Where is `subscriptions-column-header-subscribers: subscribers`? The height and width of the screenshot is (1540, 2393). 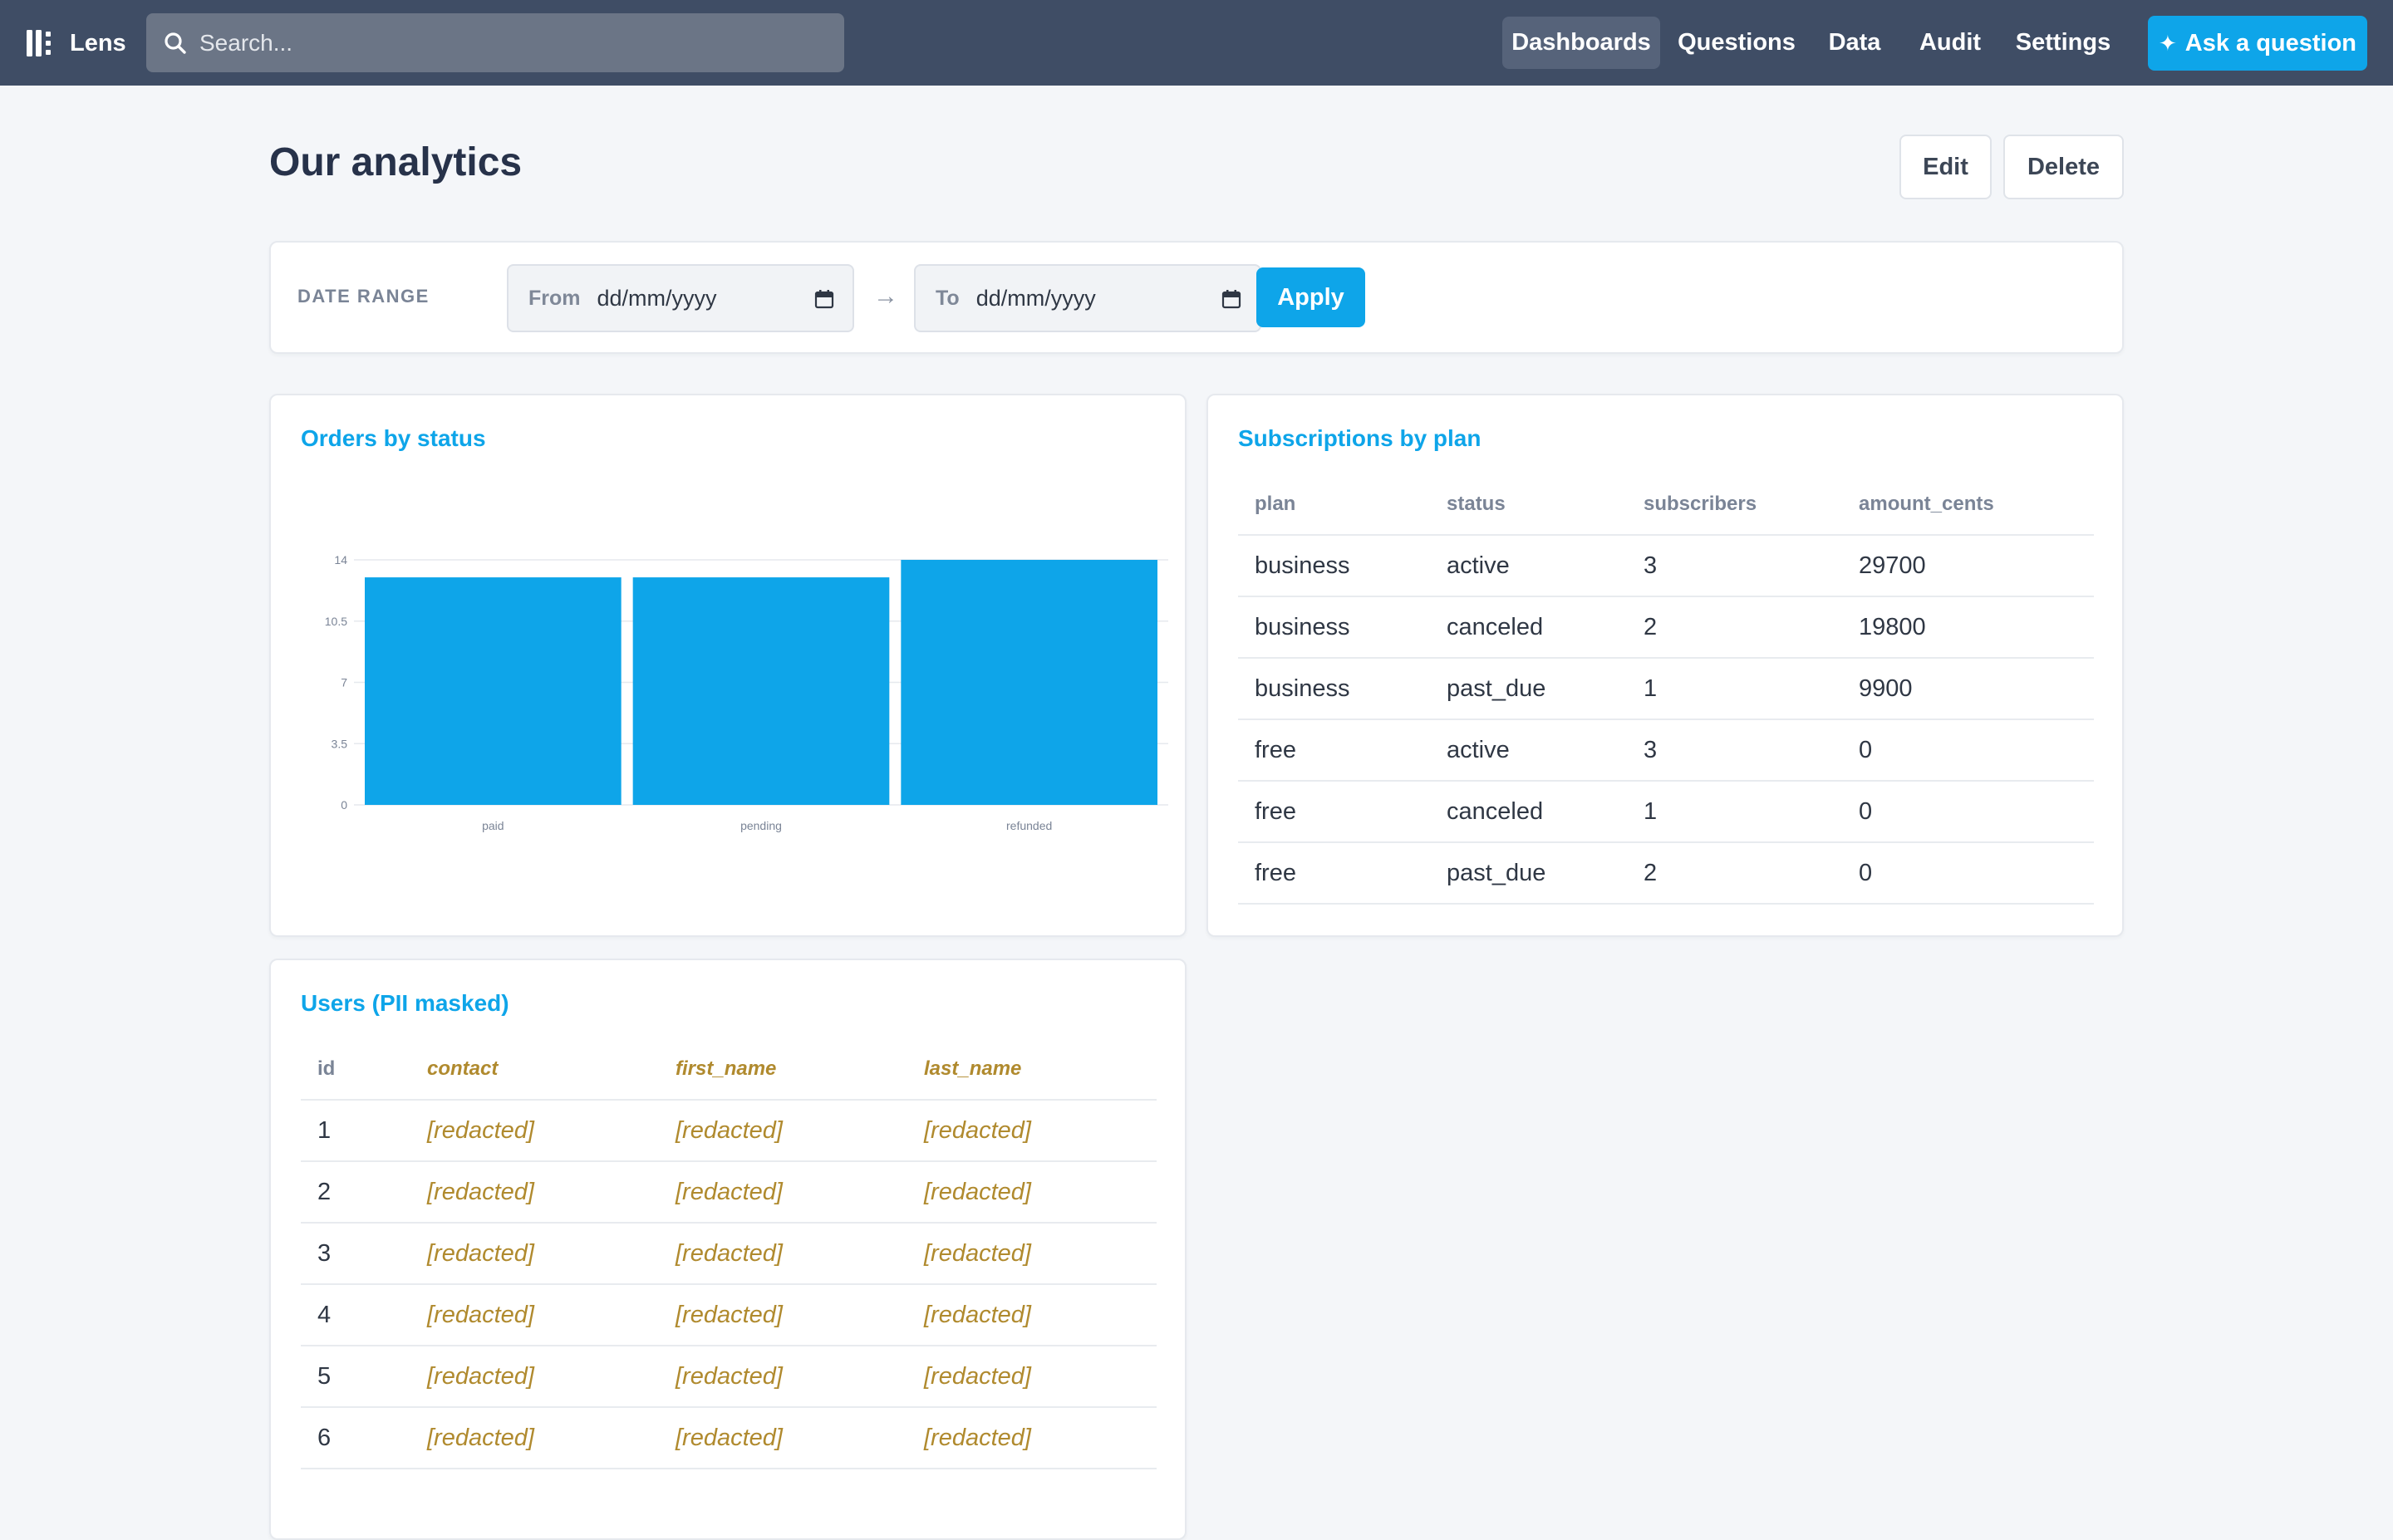 subscriptions-column-header-subscribers: subscribers is located at coordinates (1734, 504).